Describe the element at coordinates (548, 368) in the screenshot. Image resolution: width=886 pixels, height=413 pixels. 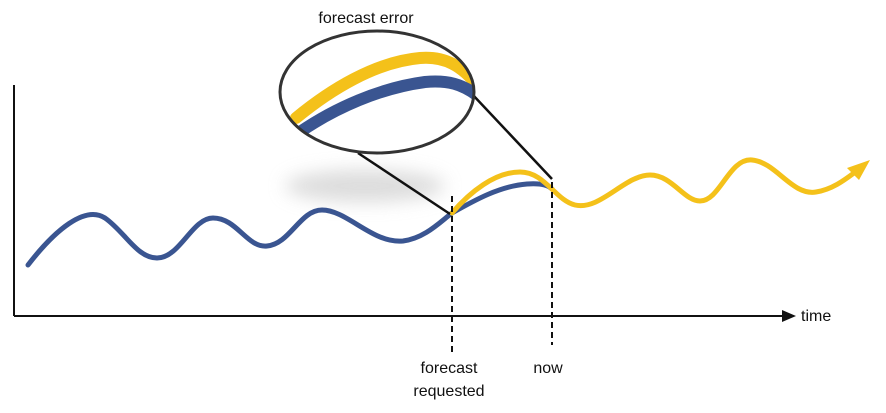
I see `now-label: now` at that location.